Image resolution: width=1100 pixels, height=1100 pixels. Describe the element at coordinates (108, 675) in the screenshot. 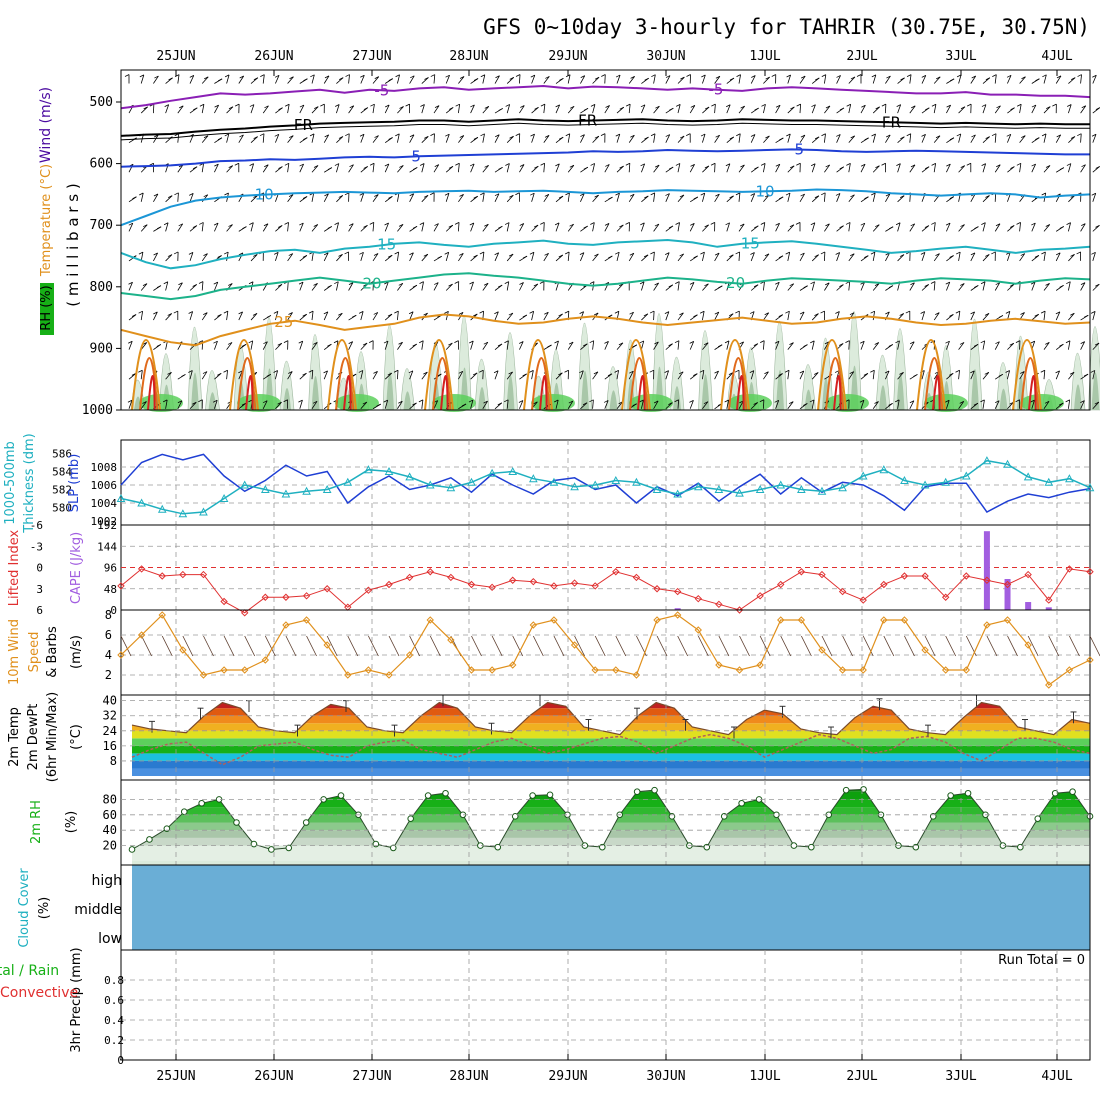

I see `wind-tick-label: 2` at that location.